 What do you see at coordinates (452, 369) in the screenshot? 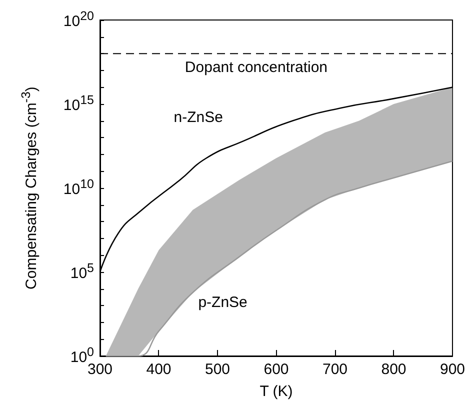
I see `x-tick-label: 900` at bounding box center [452, 369].